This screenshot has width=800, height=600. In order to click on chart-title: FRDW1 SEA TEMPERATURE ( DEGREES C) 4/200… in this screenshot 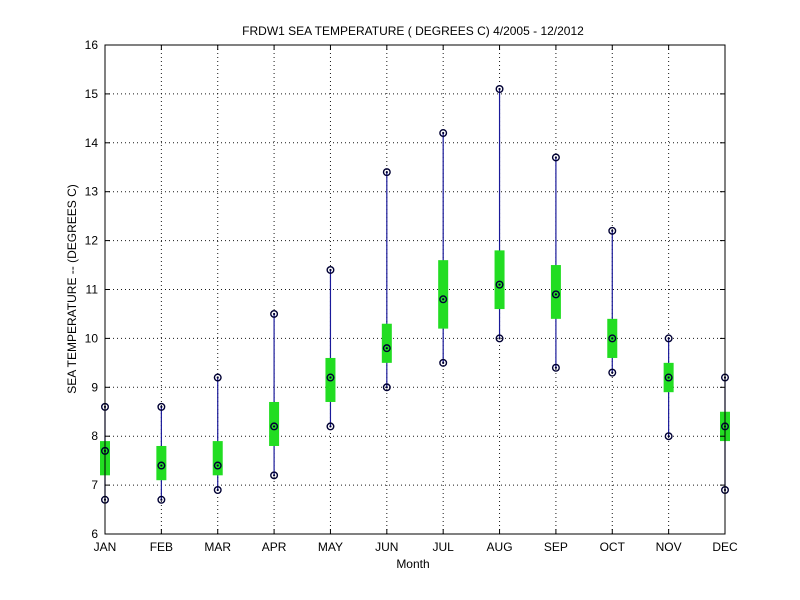, I will do `click(413, 31)`.